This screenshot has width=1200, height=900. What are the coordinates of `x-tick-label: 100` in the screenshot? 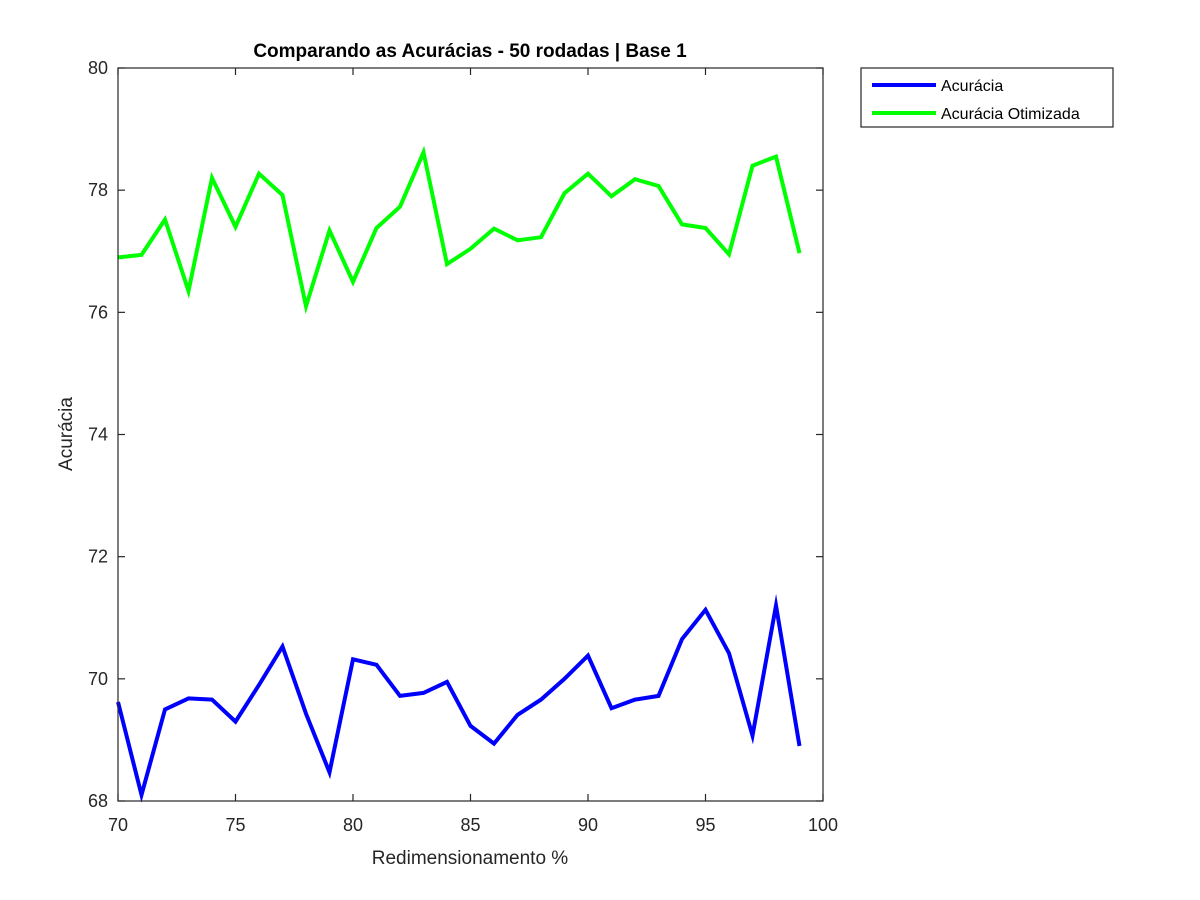 It's located at (823, 825).